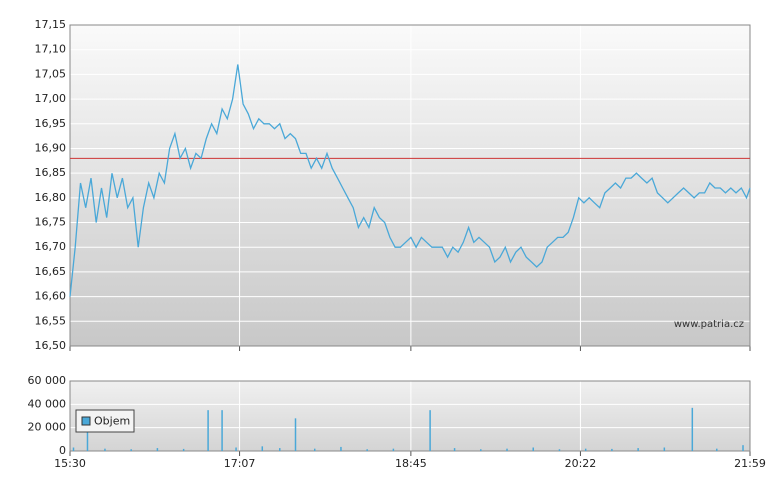 This screenshot has width=780, height=490. What do you see at coordinates (112, 421) in the screenshot?
I see `legend-label: Objem` at bounding box center [112, 421].